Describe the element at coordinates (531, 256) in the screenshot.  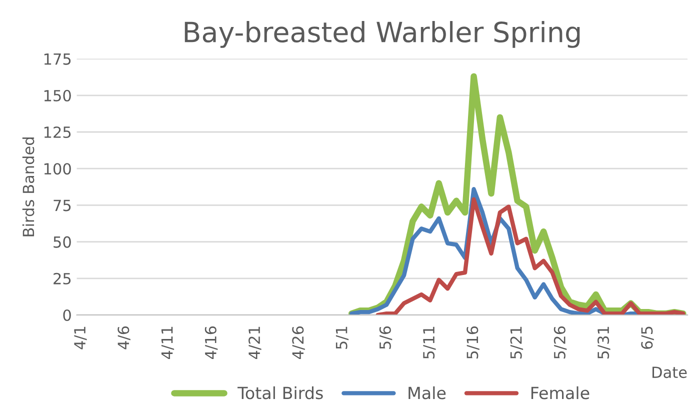
I see `line-series` at that location.